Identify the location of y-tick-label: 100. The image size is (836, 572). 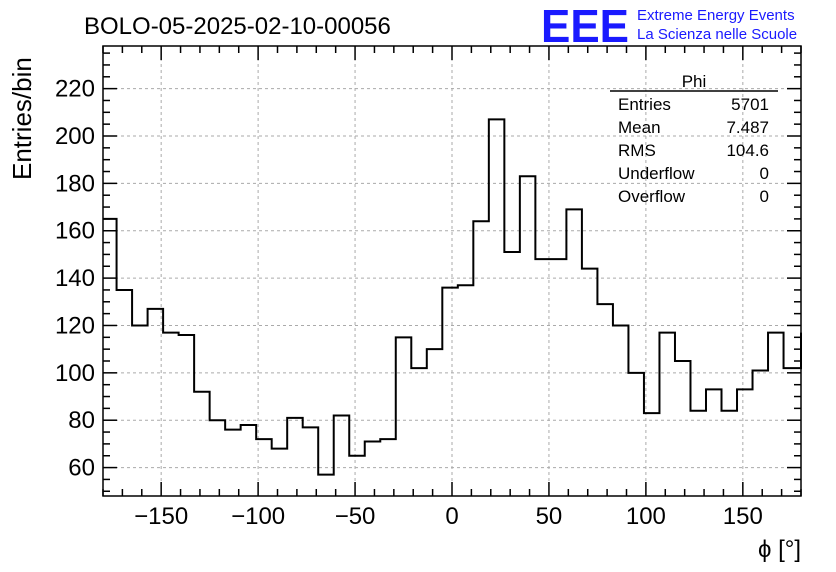
(75, 373).